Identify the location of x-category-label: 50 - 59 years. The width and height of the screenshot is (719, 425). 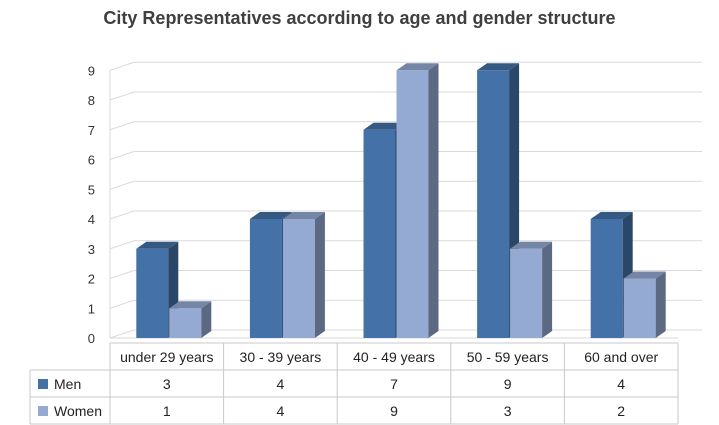
(508, 357).